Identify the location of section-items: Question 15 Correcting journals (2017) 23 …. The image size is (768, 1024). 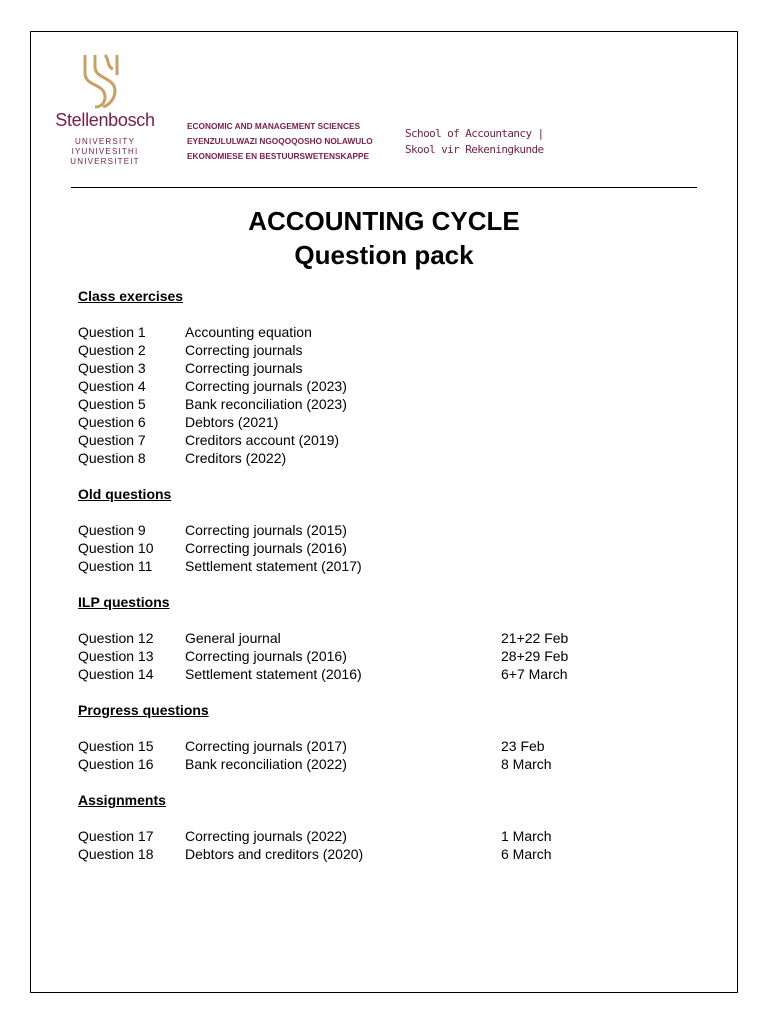
(388, 755).